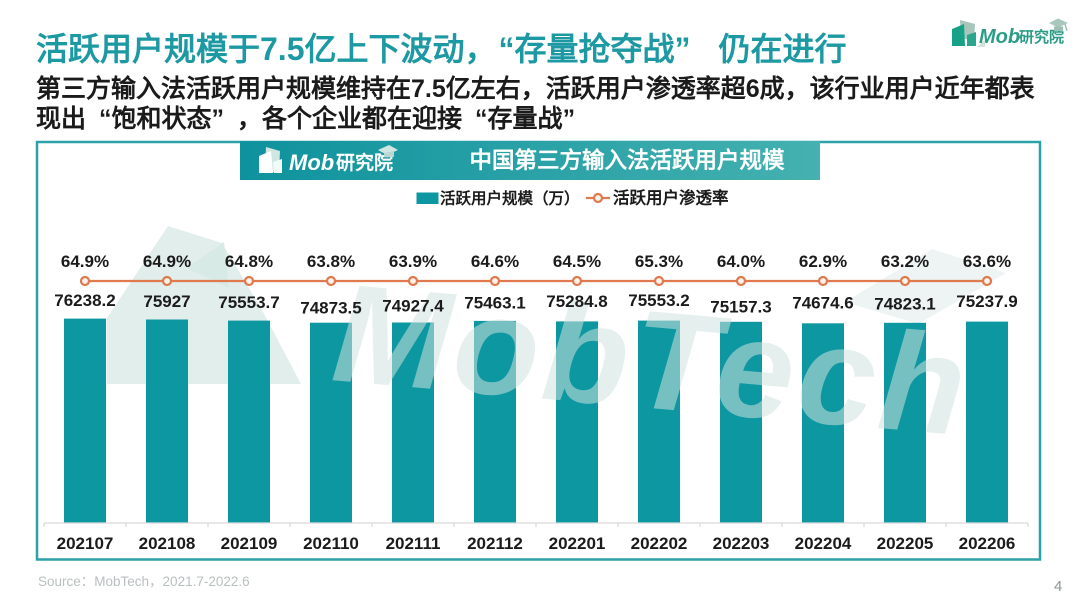  What do you see at coordinates (658, 300) in the screenshot?
I see `svg-text: 75553.2` at bounding box center [658, 300].